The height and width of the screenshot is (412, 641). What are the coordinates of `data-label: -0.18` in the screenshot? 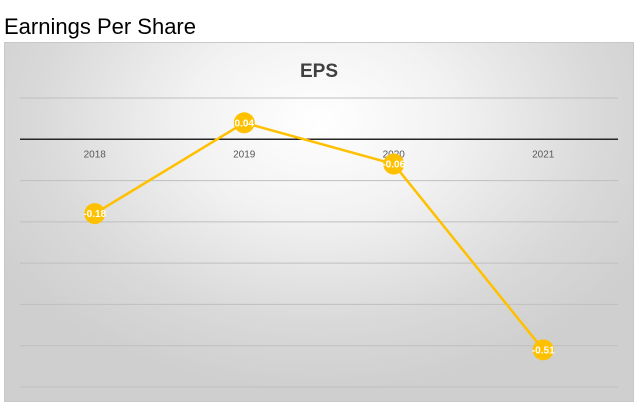 It's located at (94, 214).